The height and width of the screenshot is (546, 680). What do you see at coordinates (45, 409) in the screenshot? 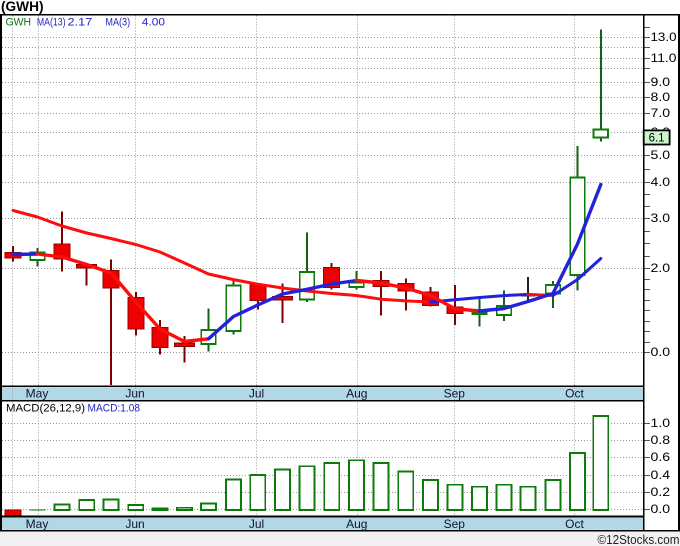
I see `svg-text: MACD(26,12,9)` at bounding box center [45, 409].